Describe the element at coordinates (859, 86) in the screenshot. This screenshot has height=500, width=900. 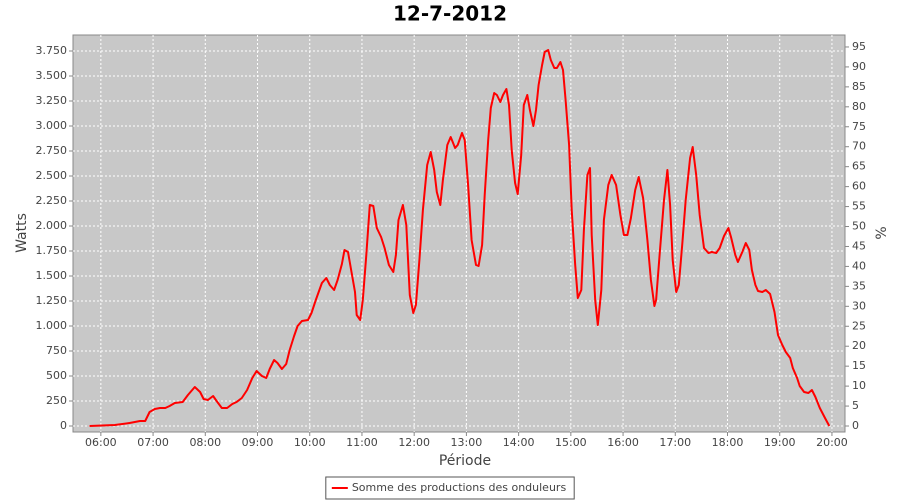
I see `y2-tick-label: 85` at that location.